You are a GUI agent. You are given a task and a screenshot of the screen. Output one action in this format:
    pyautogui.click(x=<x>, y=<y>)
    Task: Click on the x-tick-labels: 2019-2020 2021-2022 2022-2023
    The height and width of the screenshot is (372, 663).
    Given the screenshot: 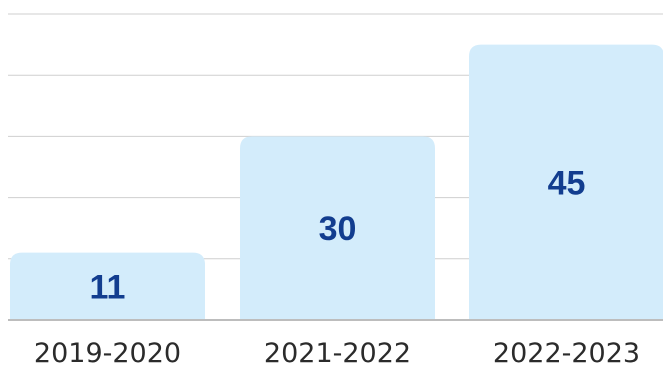 What is the action you would take?
    pyautogui.click(x=337, y=353)
    